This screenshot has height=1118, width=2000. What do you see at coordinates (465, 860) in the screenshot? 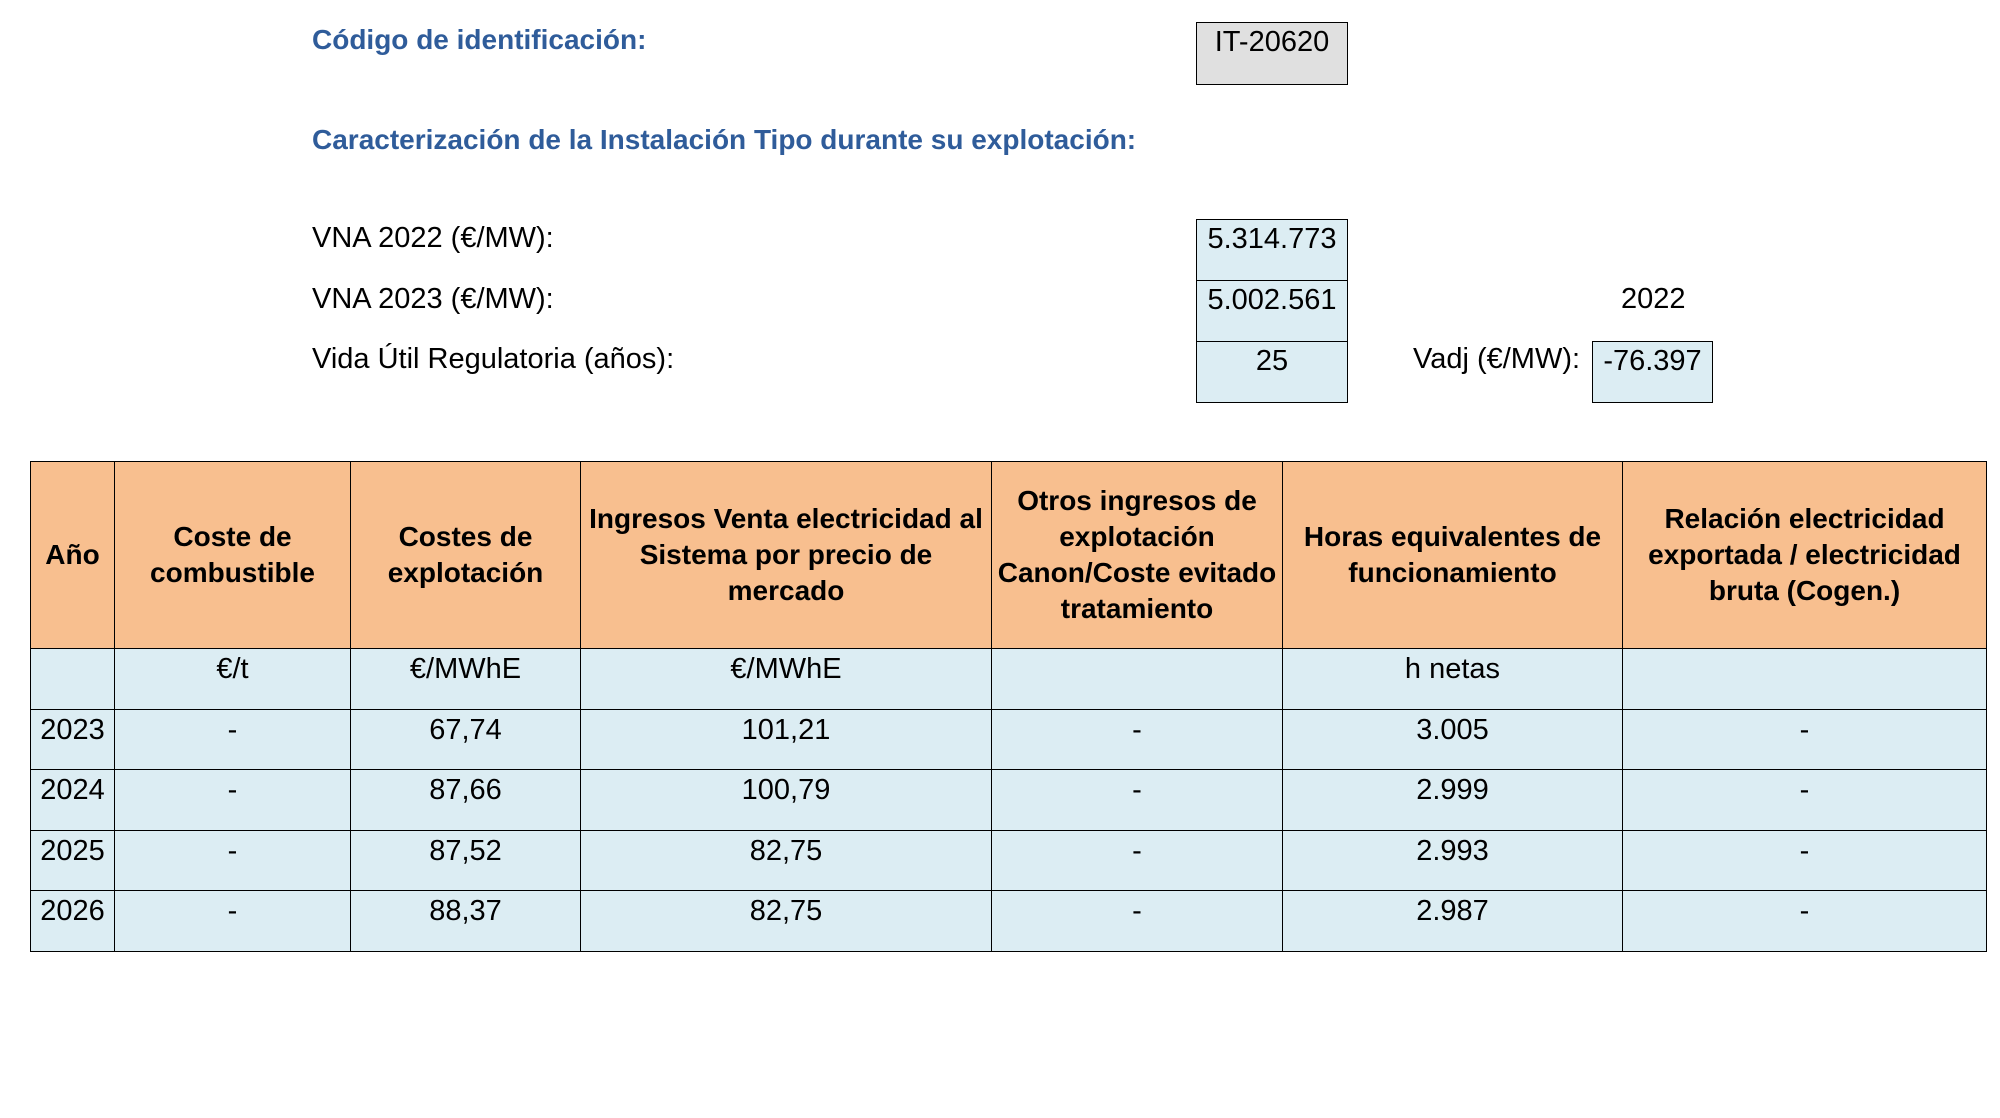
I see `table-cell: 87,52` at bounding box center [465, 860].